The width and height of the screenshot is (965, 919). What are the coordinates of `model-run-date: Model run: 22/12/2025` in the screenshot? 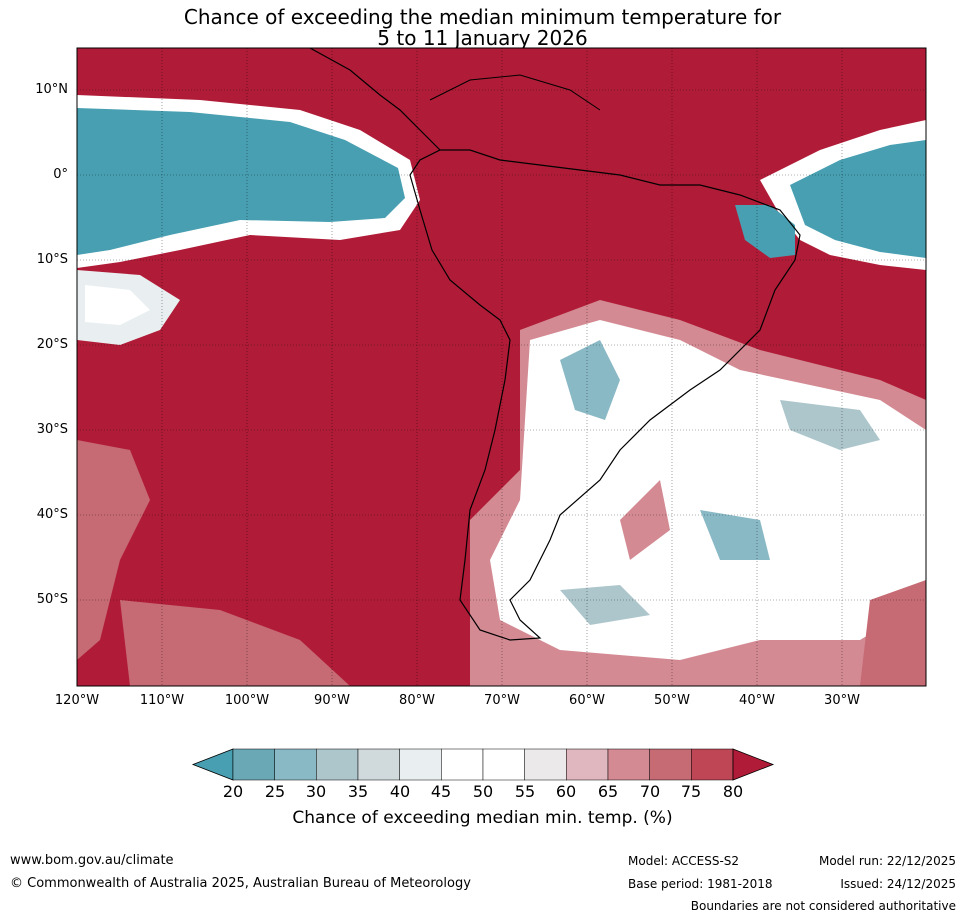 It's located at (887, 861).